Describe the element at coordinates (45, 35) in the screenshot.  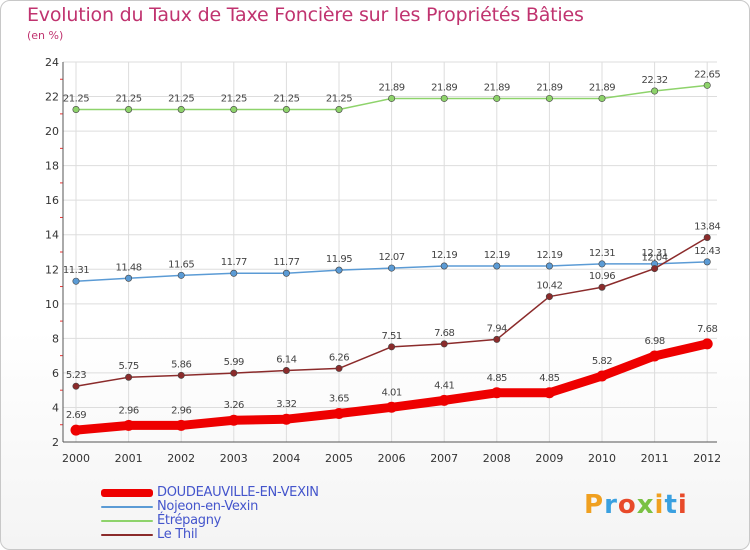
I see `y-axis-unit: (en %)` at that location.